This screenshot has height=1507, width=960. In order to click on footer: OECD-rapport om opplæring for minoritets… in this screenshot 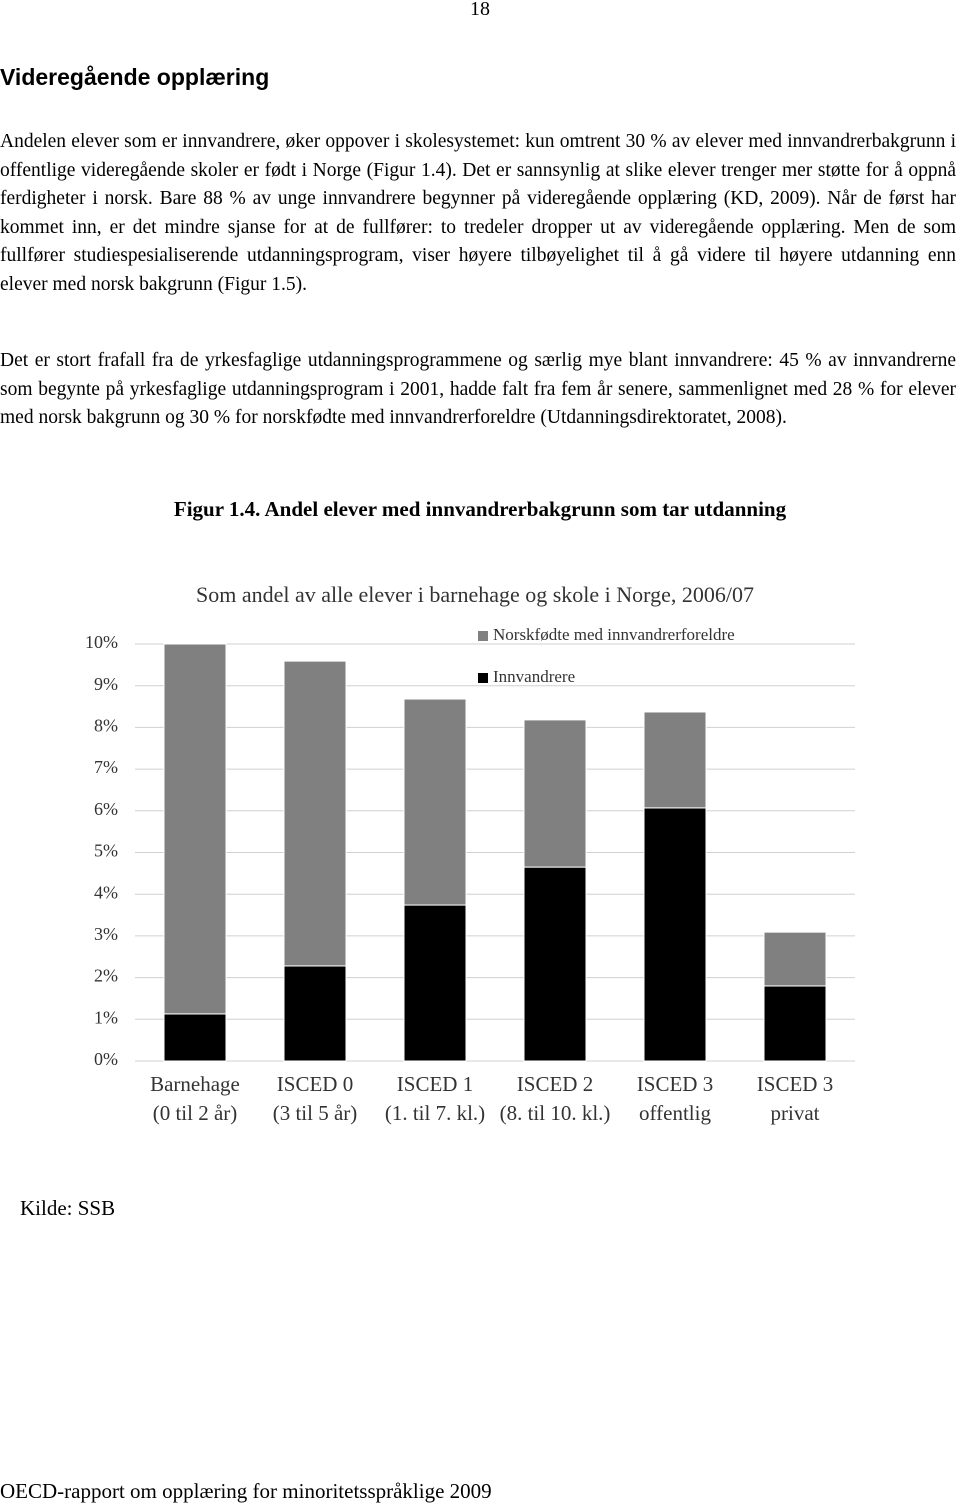, I will do `click(246, 1491)`.